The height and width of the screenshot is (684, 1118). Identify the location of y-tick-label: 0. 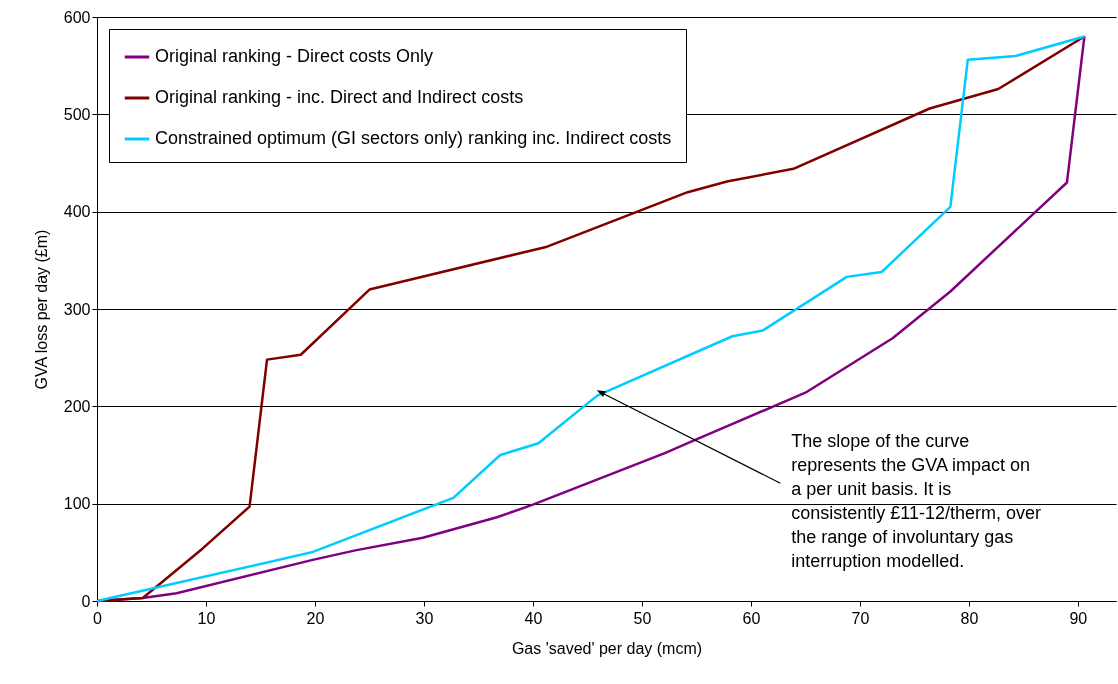
(86, 601).